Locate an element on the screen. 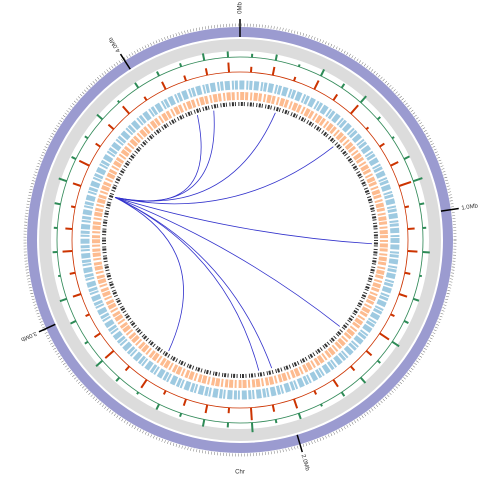 The image size is (480, 480). tick-label: 3.0Mb is located at coordinates (28, 336).